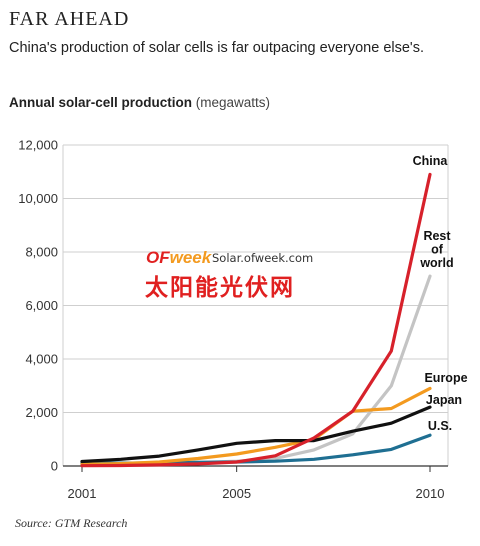 This screenshot has height=546, width=480. I want to click on y-tick-label: 4,000, so click(41, 359).